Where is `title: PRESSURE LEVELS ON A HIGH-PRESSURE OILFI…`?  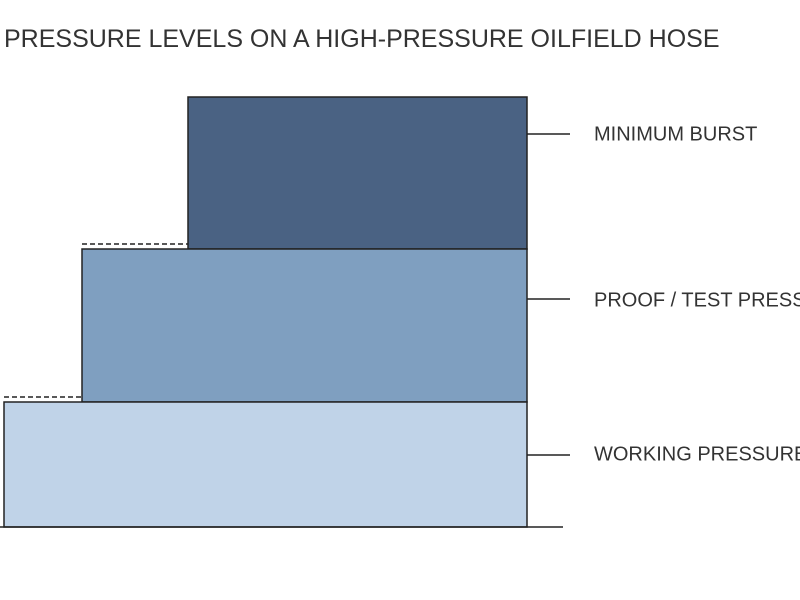 title: PRESSURE LEVELS ON A HIGH-PRESSURE OILFI… is located at coordinates (362, 39).